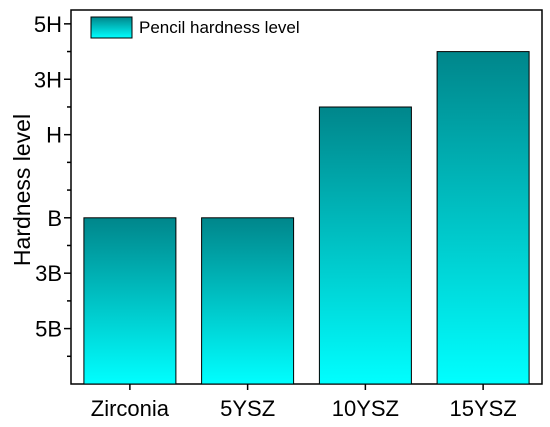  What do you see at coordinates (48, 24) in the screenshot?
I see `y-tick-label: 5H` at bounding box center [48, 24].